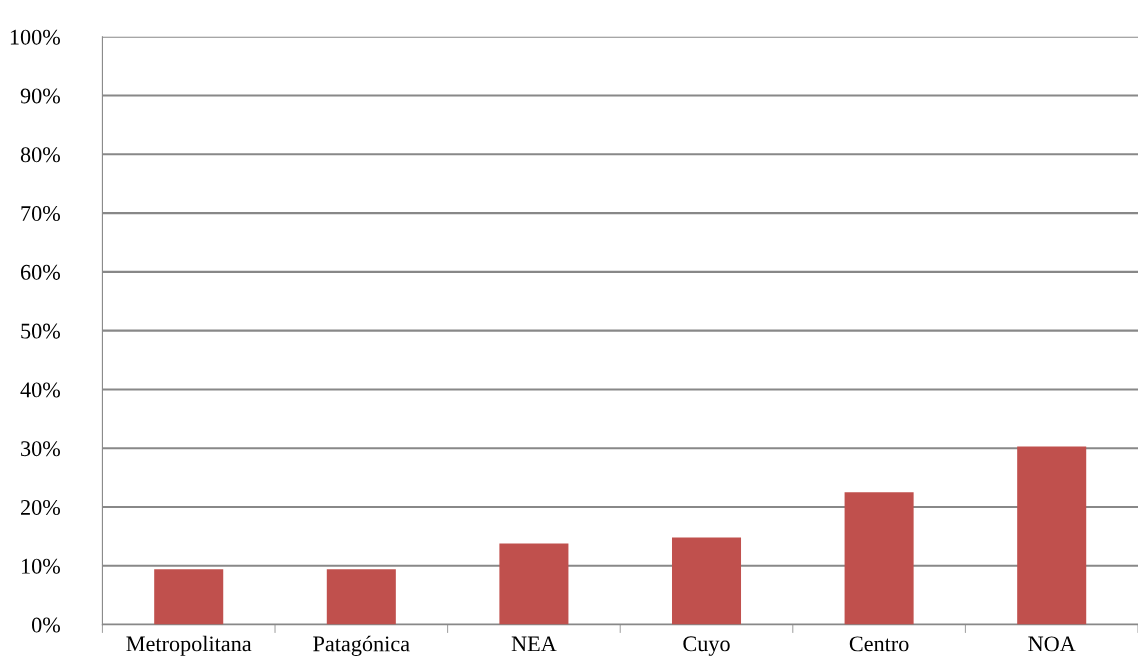  What do you see at coordinates (189, 645) in the screenshot?
I see `x-tick-label: Metropolitana` at bounding box center [189, 645].